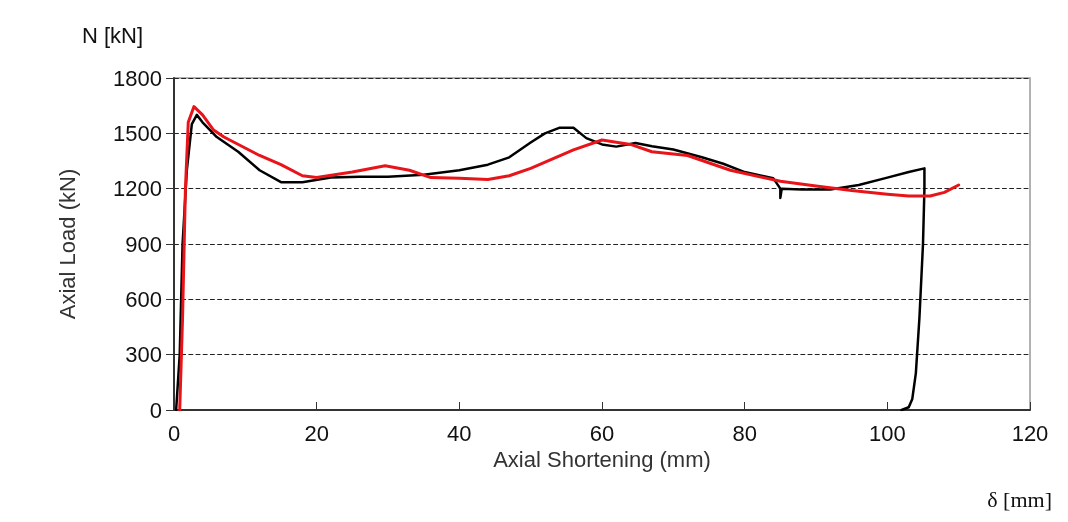 This screenshot has height=522, width=1068. Describe the element at coordinates (459, 433) in the screenshot. I see `x-tick-label: 40` at that location.